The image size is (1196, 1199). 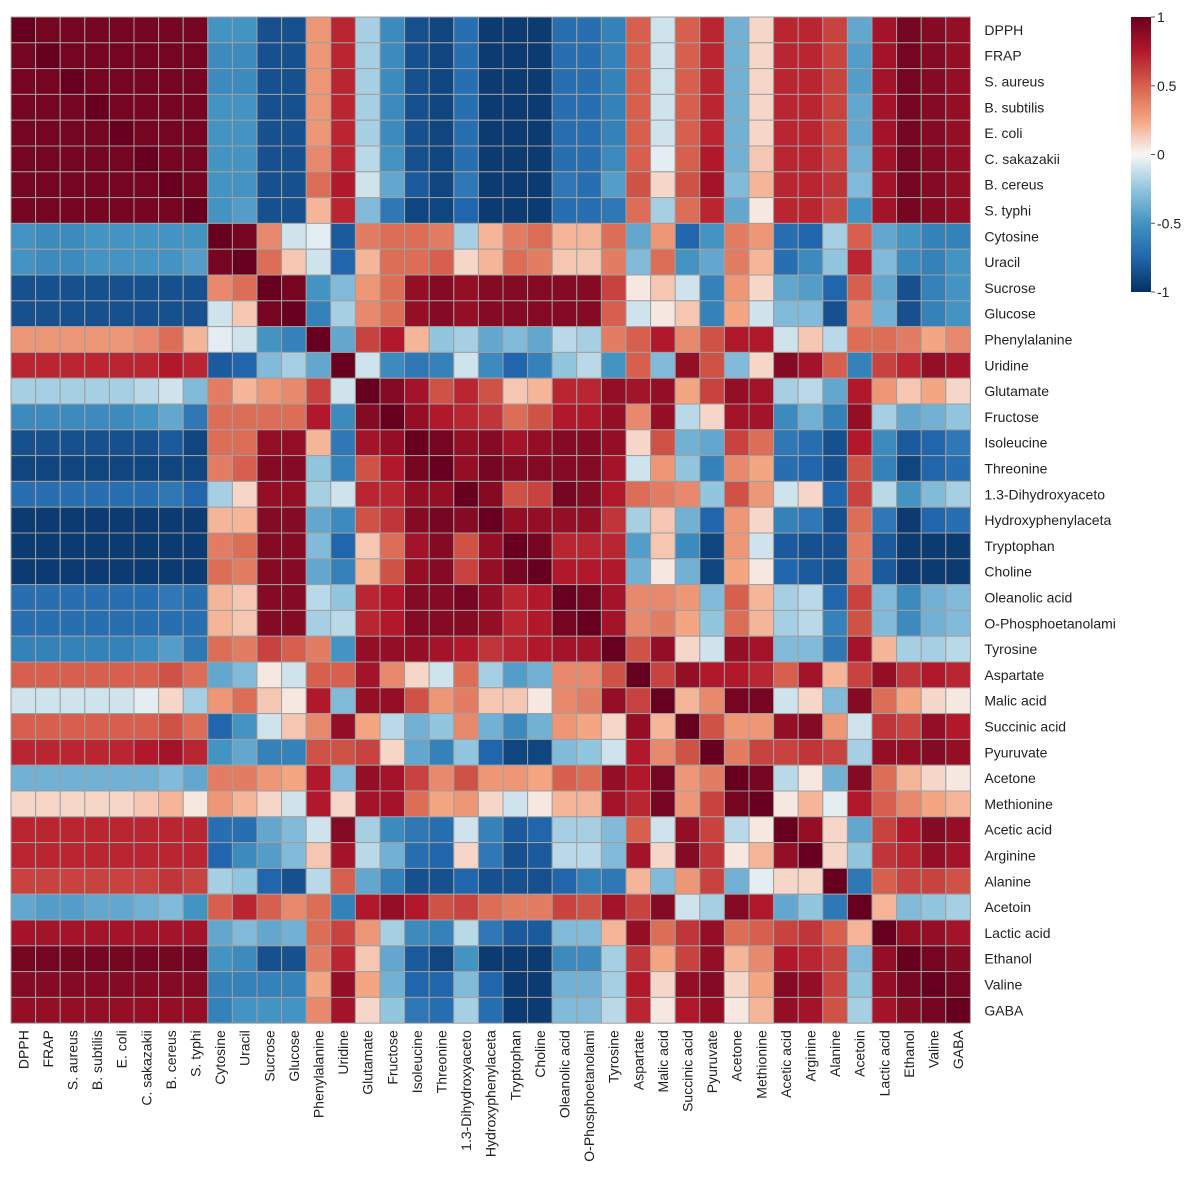 What do you see at coordinates (1018, 830) in the screenshot?
I see `row-label: Acetic acid` at bounding box center [1018, 830].